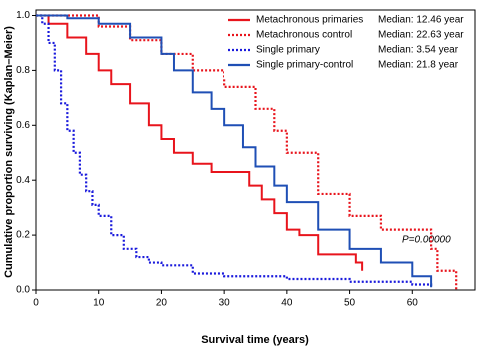 The width and height of the screenshot is (500, 360). Describe the element at coordinates (346, 45) in the screenshot. I see `legend-box` at that location.